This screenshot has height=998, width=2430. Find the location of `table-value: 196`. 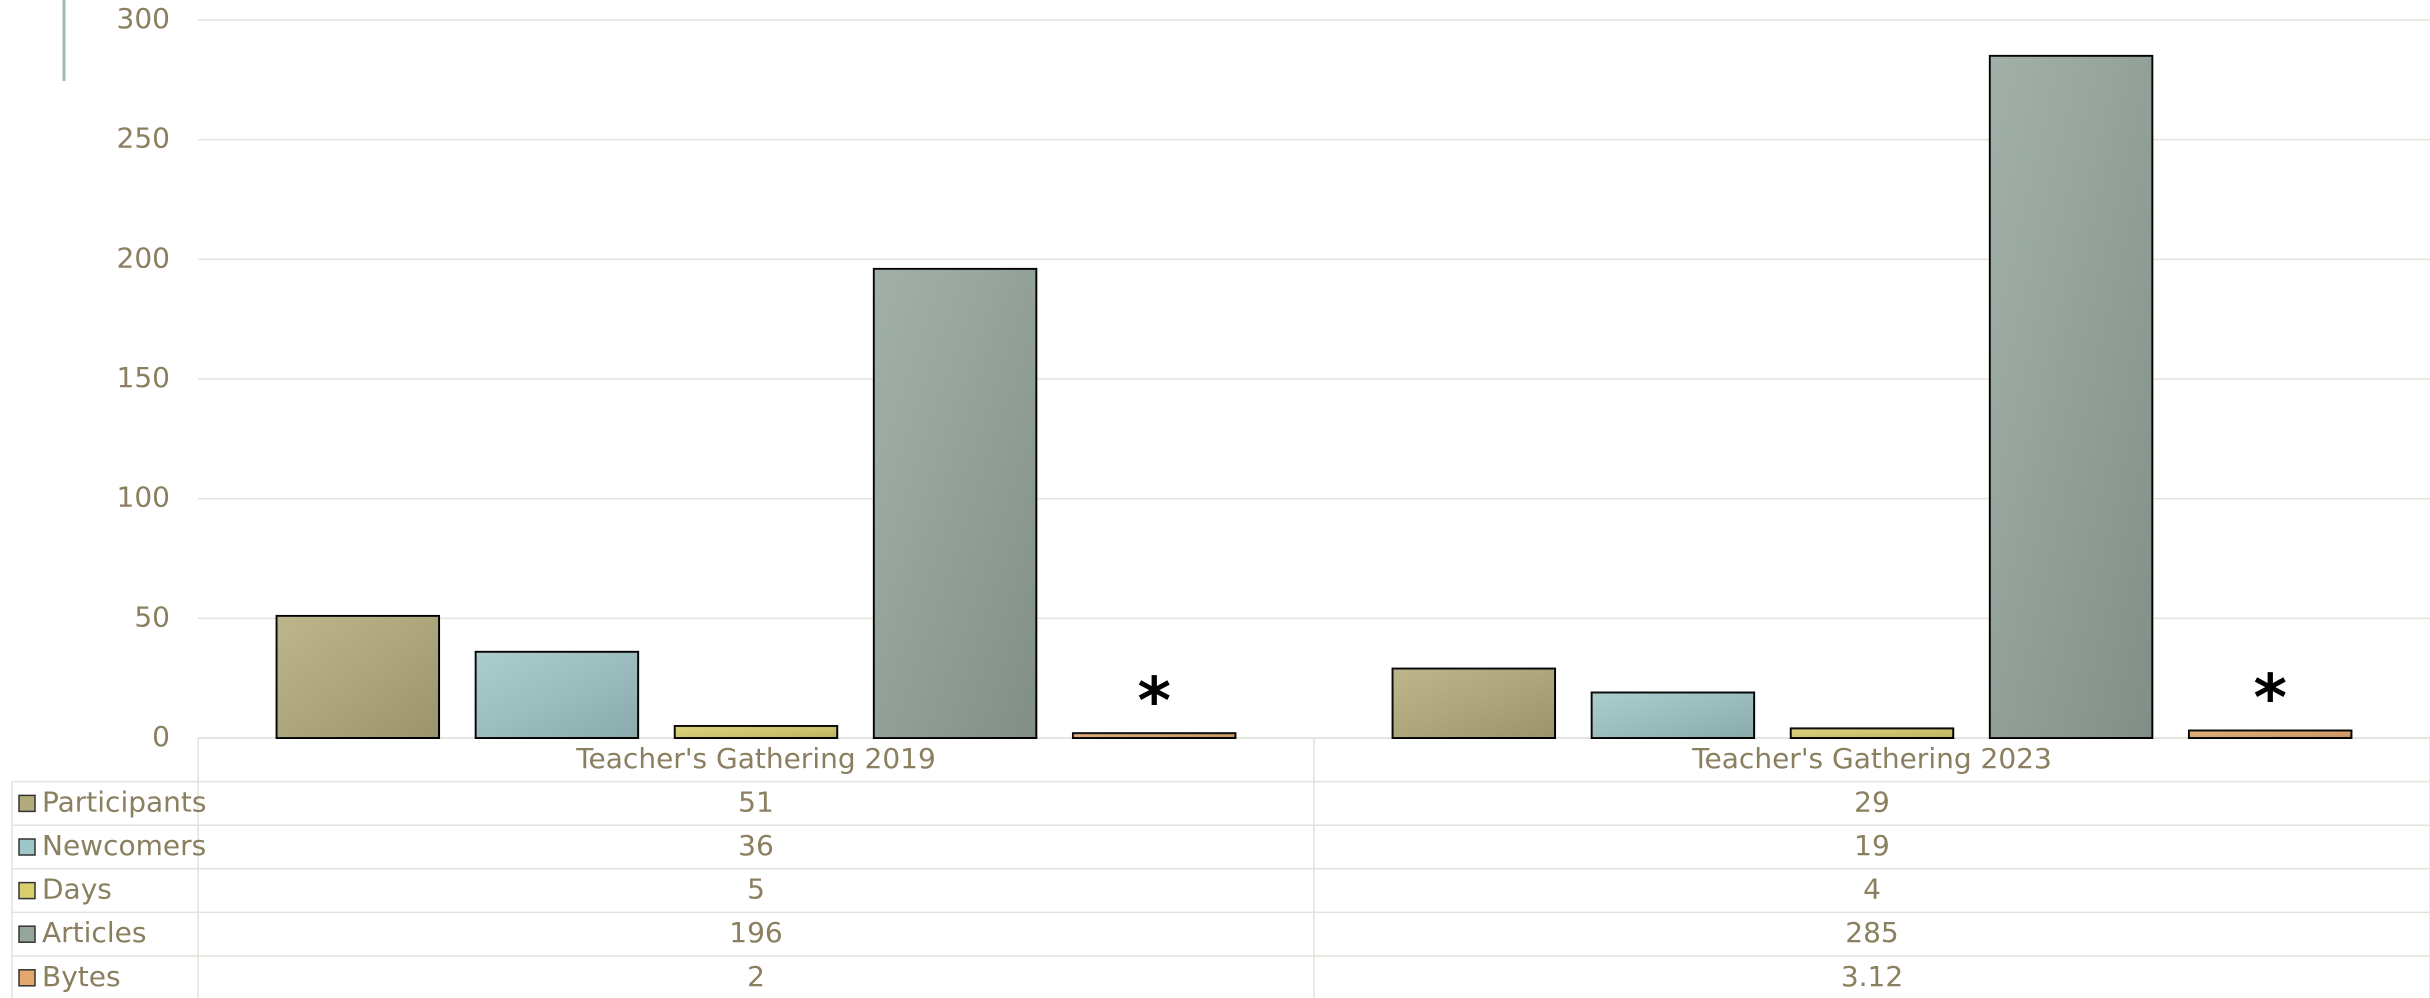

table-value: 196 is located at coordinates (755, 932).